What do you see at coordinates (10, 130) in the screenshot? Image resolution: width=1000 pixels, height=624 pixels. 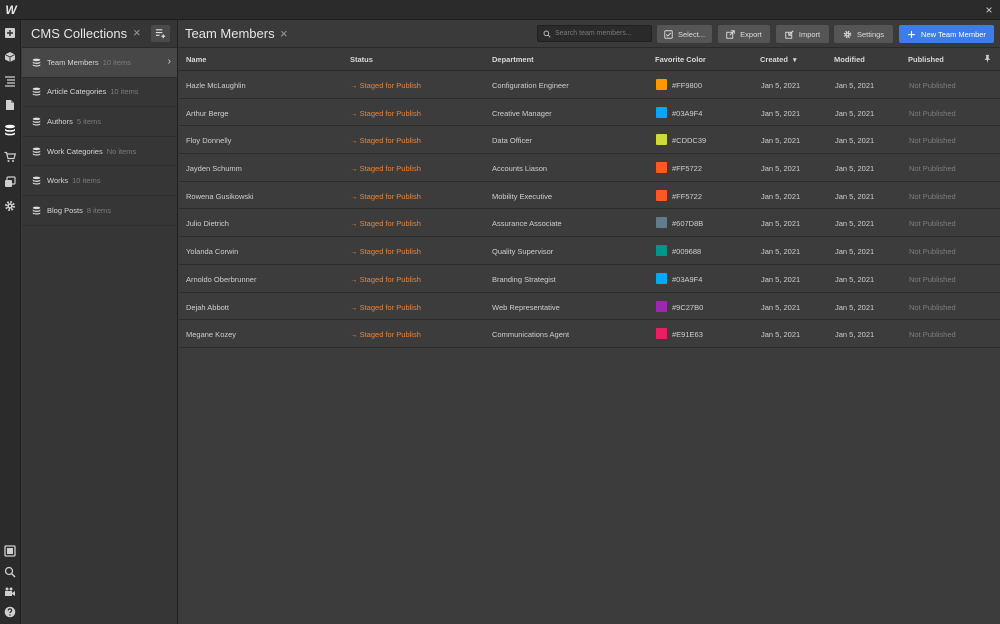 I see `cms-icon` at bounding box center [10, 130].